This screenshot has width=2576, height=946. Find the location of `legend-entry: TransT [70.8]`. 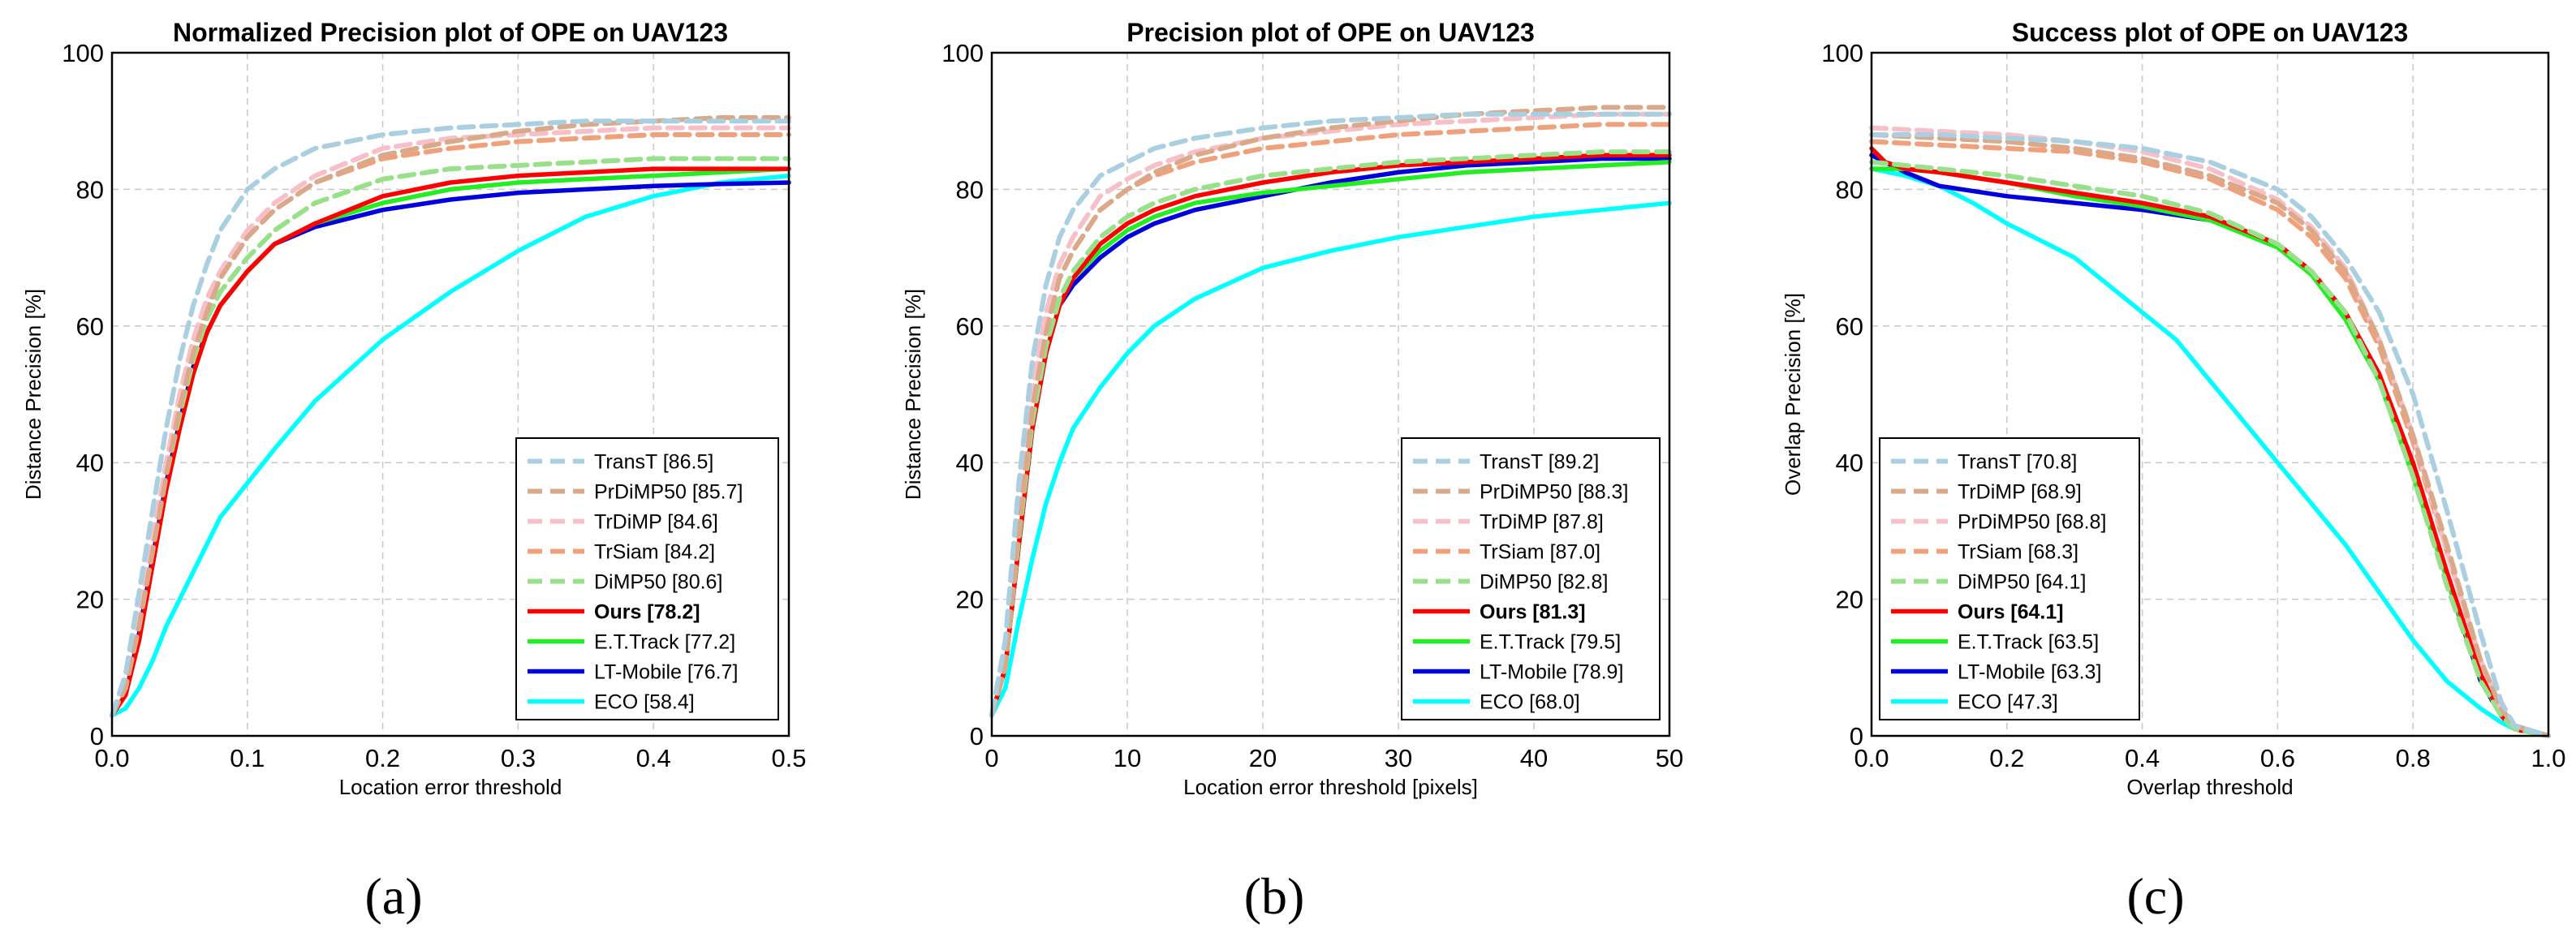

legend-entry: TransT [70.8] is located at coordinates (2017, 462).